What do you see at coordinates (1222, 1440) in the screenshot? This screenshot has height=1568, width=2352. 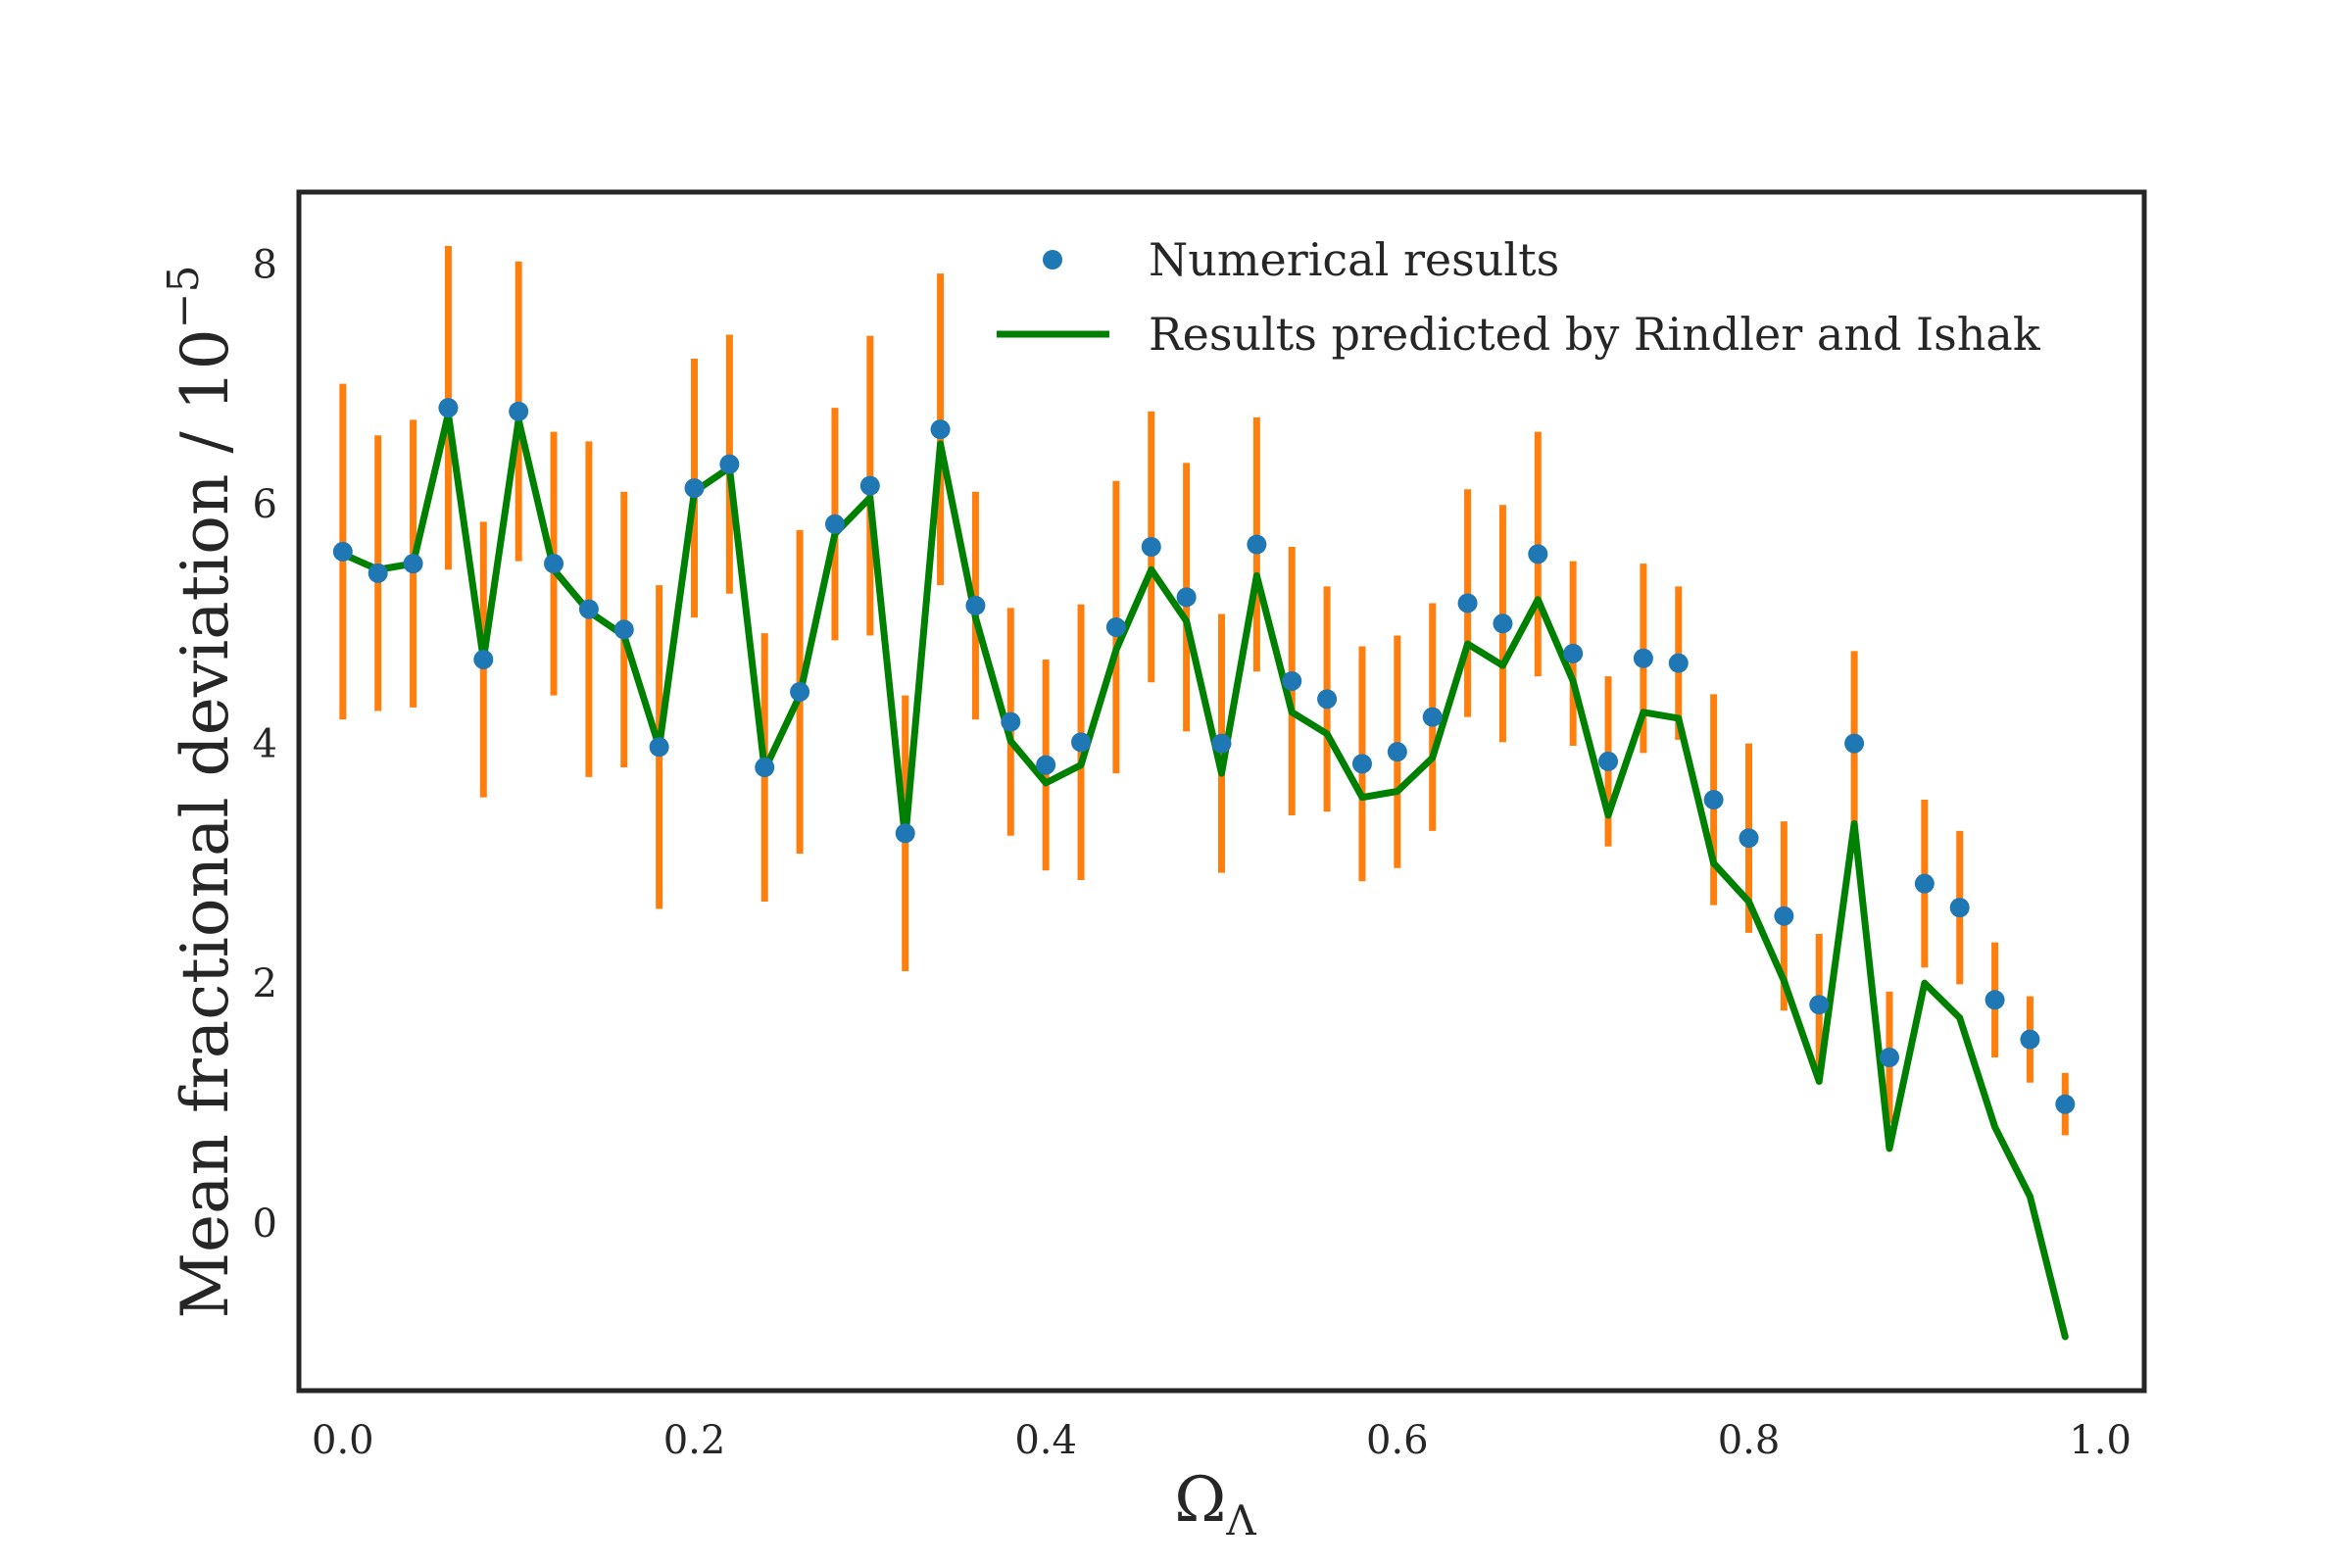 I see `x-tick-labels: 0.0 0.2 0.4 0.6 0.8 1.0` at bounding box center [1222, 1440].